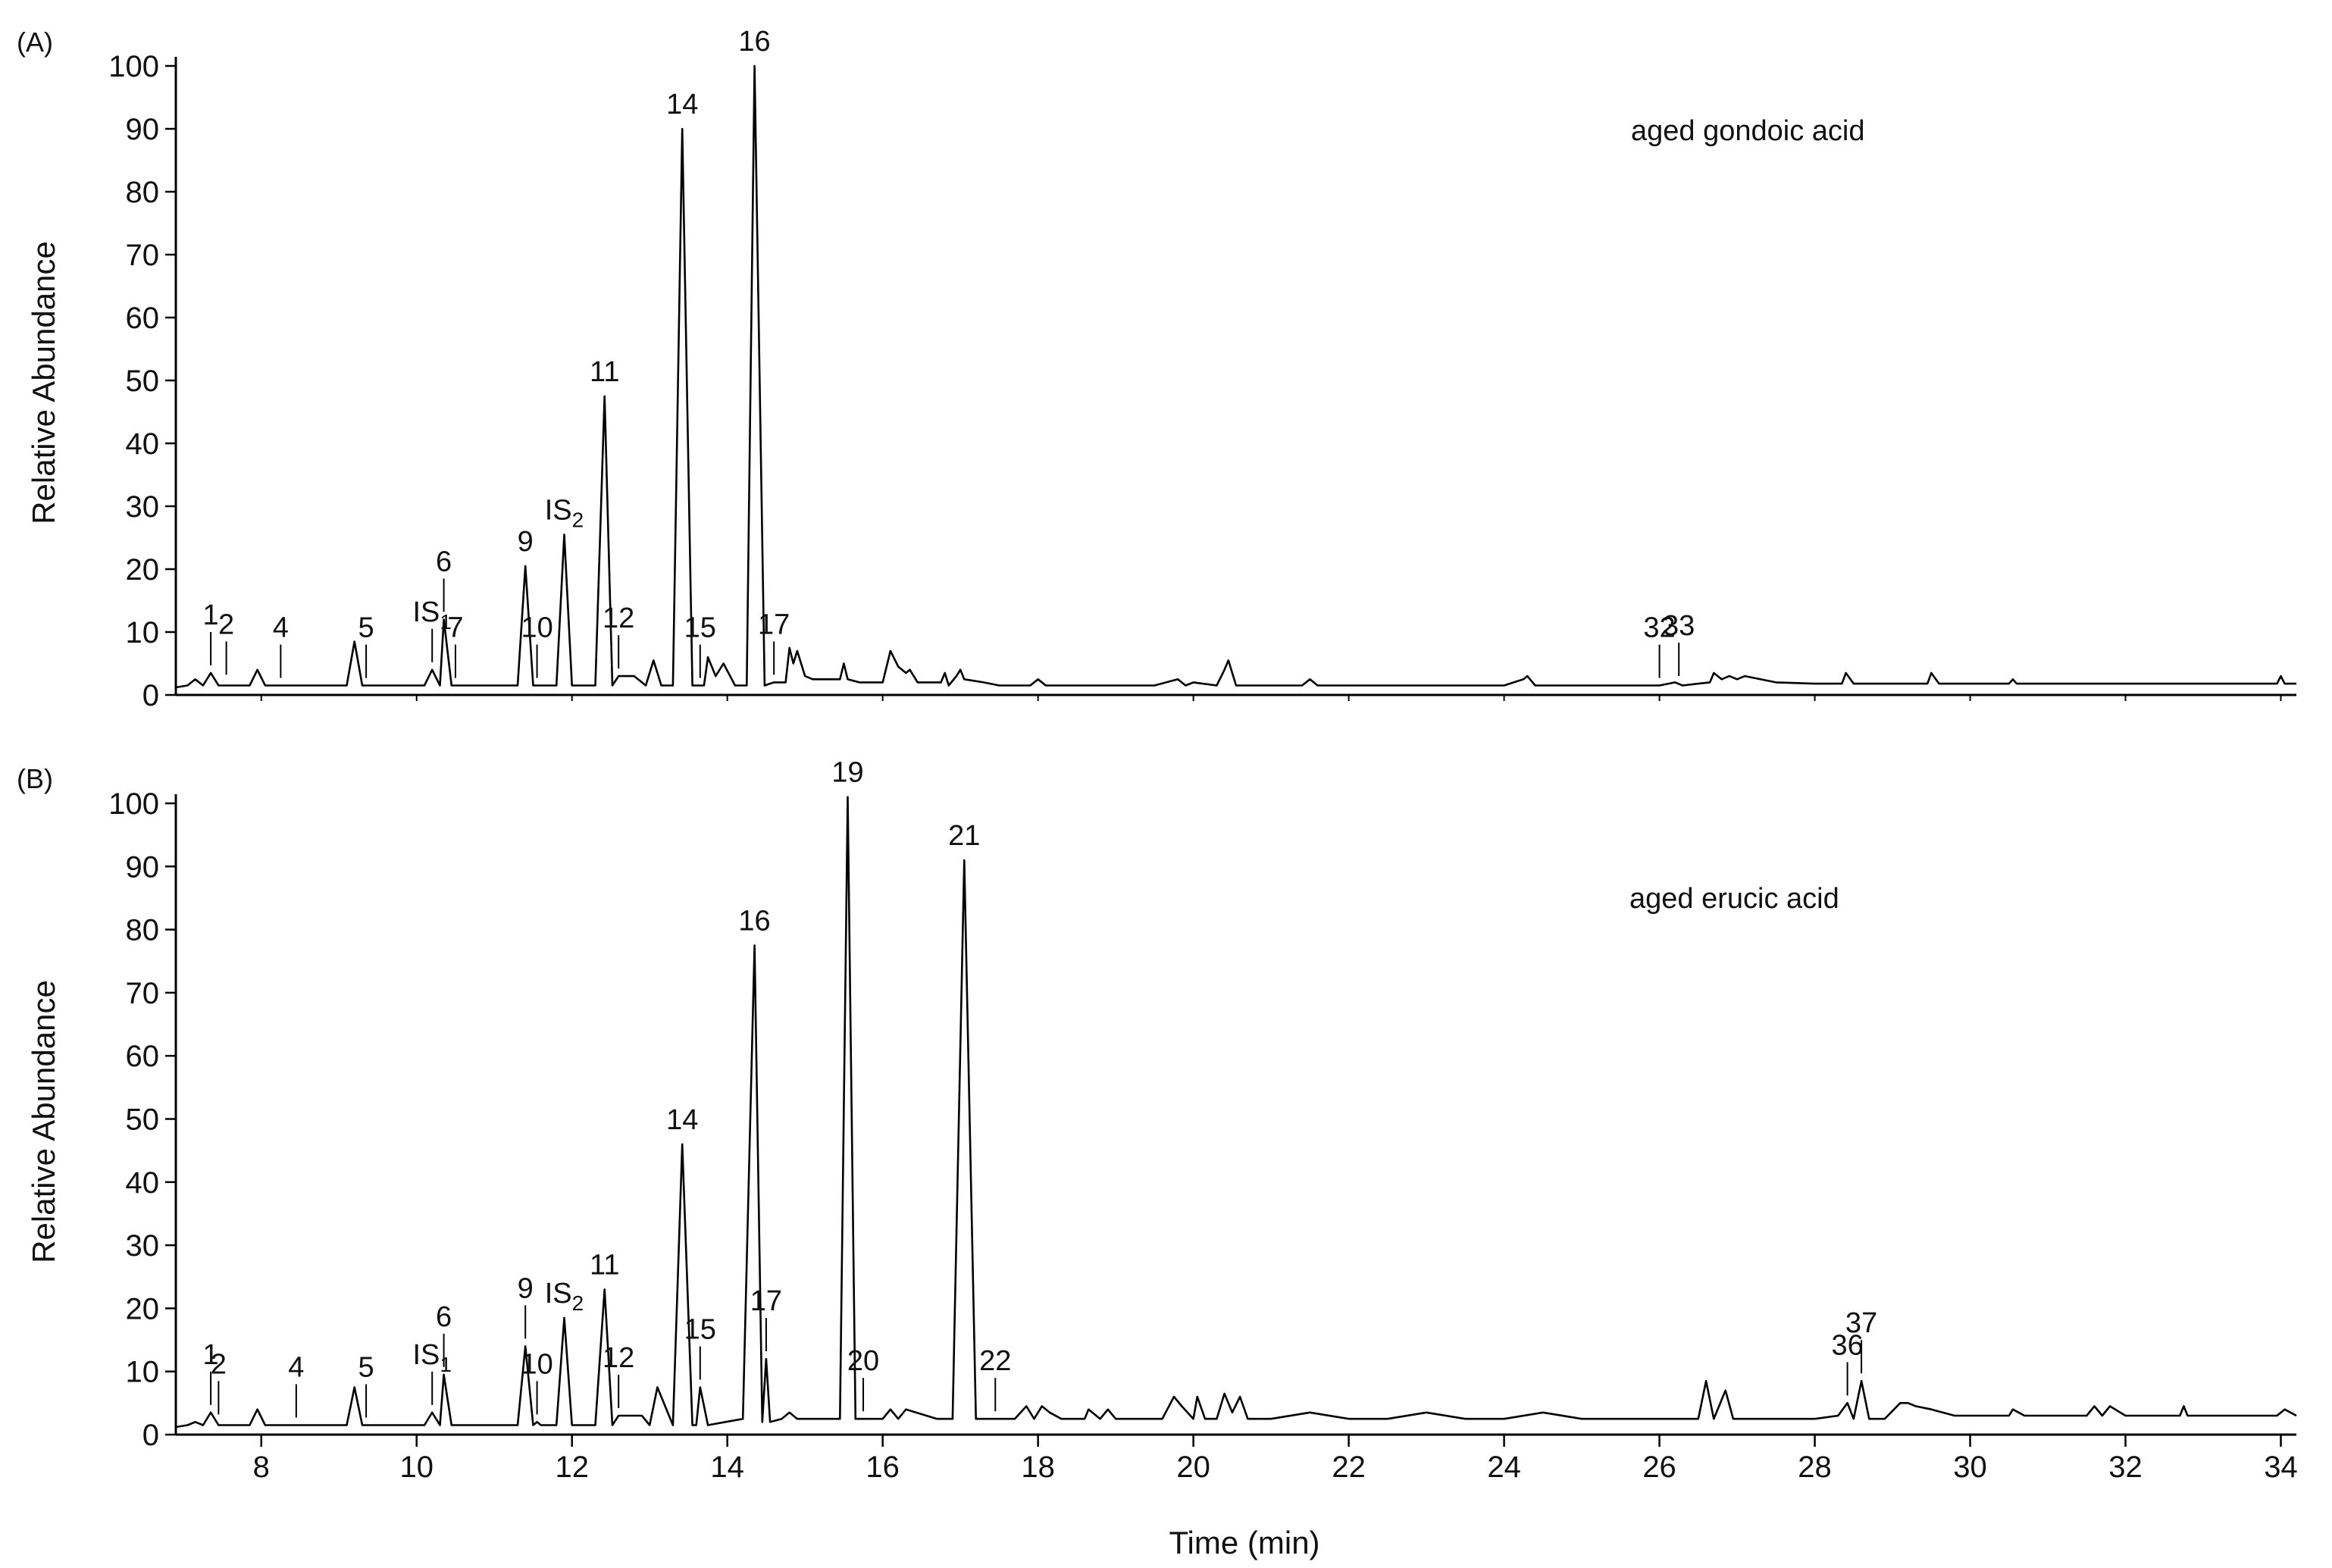 This screenshot has width=2332, height=1568. Describe the element at coordinates (727, 1467) in the screenshot. I see `panel-b-x-tick-label: 14` at that location.